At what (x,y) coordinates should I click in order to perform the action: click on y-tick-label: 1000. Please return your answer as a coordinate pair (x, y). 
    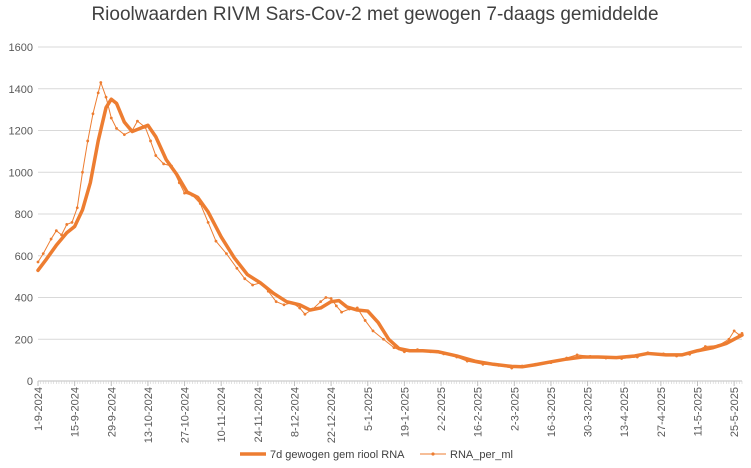
    Looking at the image, I should click on (21, 173).